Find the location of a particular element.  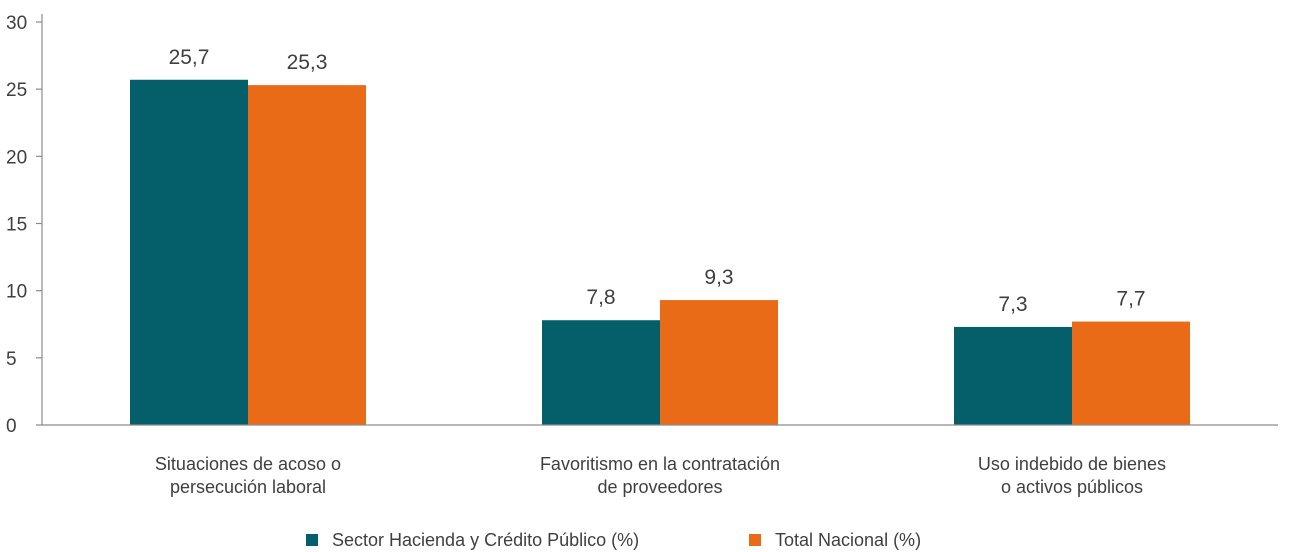

data-label: 7,3 is located at coordinates (1012, 304).